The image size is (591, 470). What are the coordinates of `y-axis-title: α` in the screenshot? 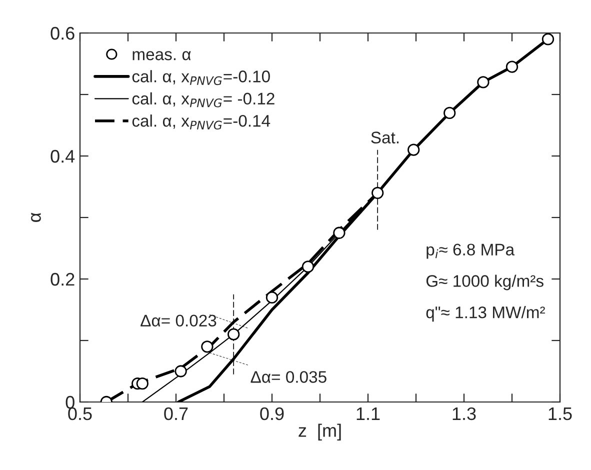 It's located at (36, 217).